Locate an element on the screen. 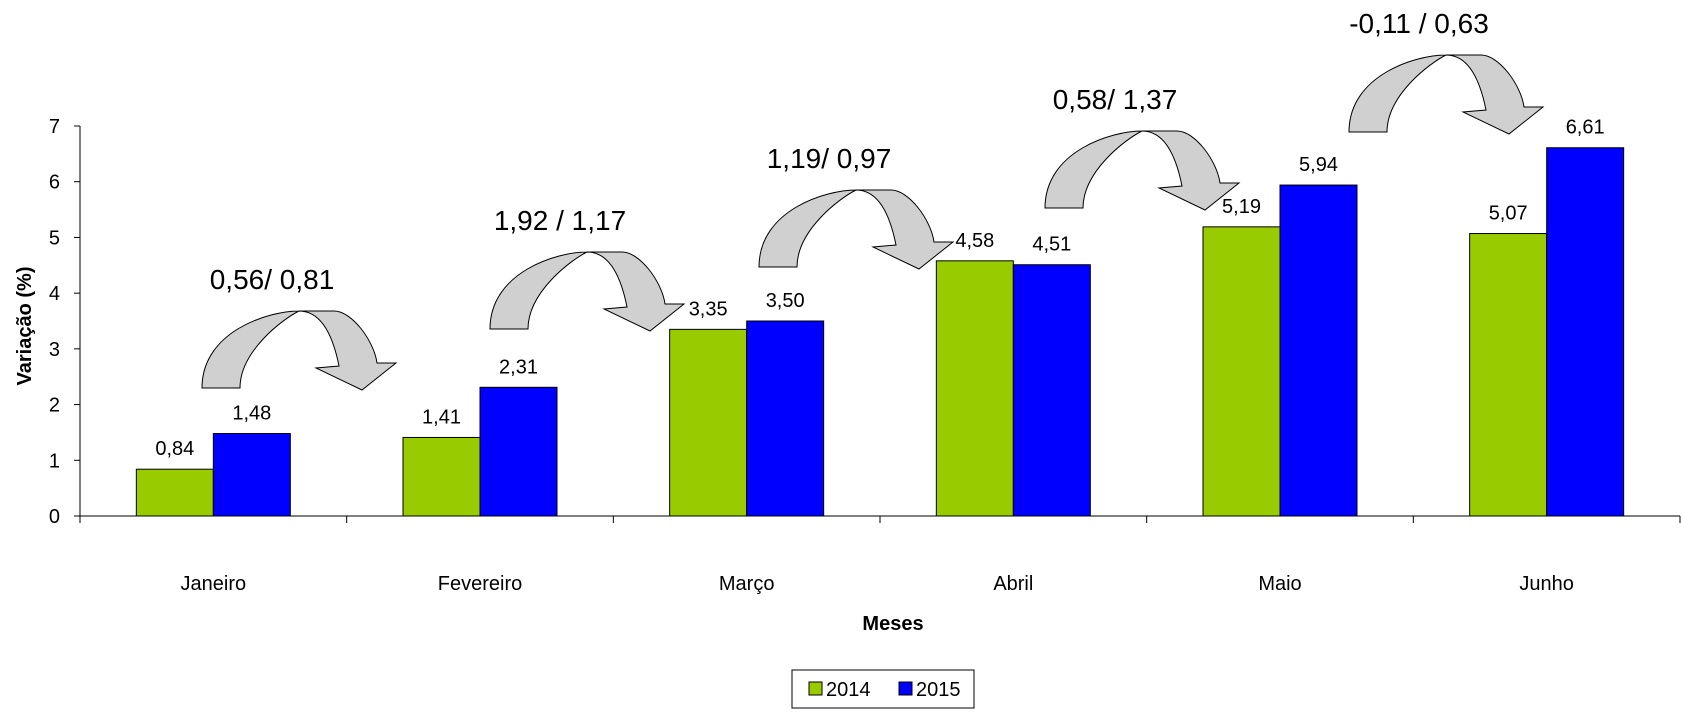  category-label: Abril is located at coordinates (1013, 584).